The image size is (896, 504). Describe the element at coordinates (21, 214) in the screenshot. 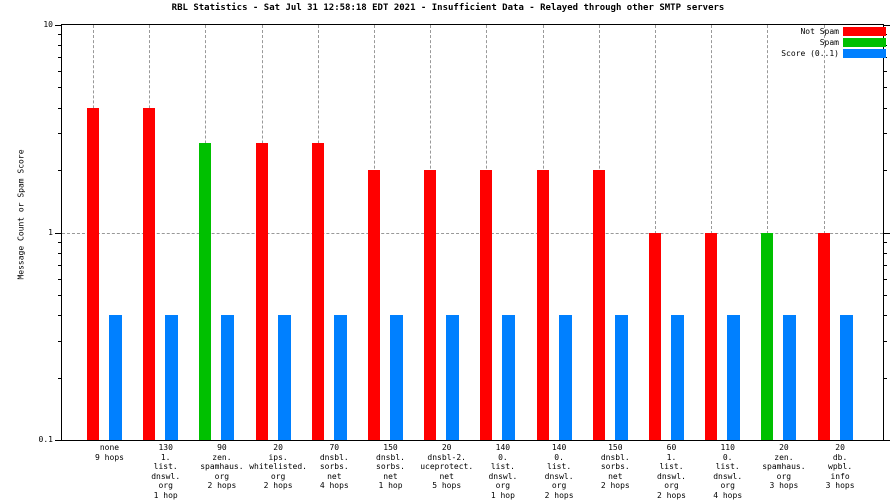

I see `y-axis-title: Message Count or Spam Score` at that location.